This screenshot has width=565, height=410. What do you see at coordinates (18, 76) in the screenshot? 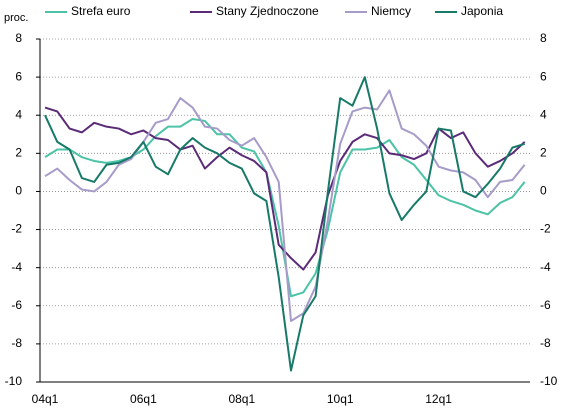
I see `y-tick-label: 6` at bounding box center [18, 76].